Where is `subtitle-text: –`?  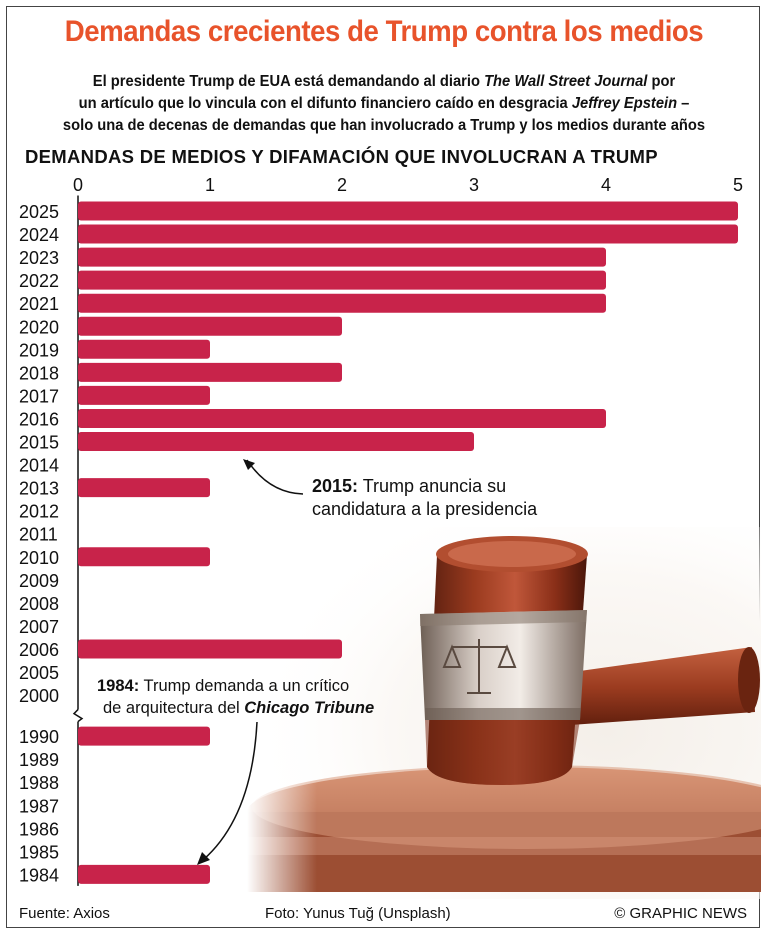 subtitle-text: – is located at coordinates (683, 103).